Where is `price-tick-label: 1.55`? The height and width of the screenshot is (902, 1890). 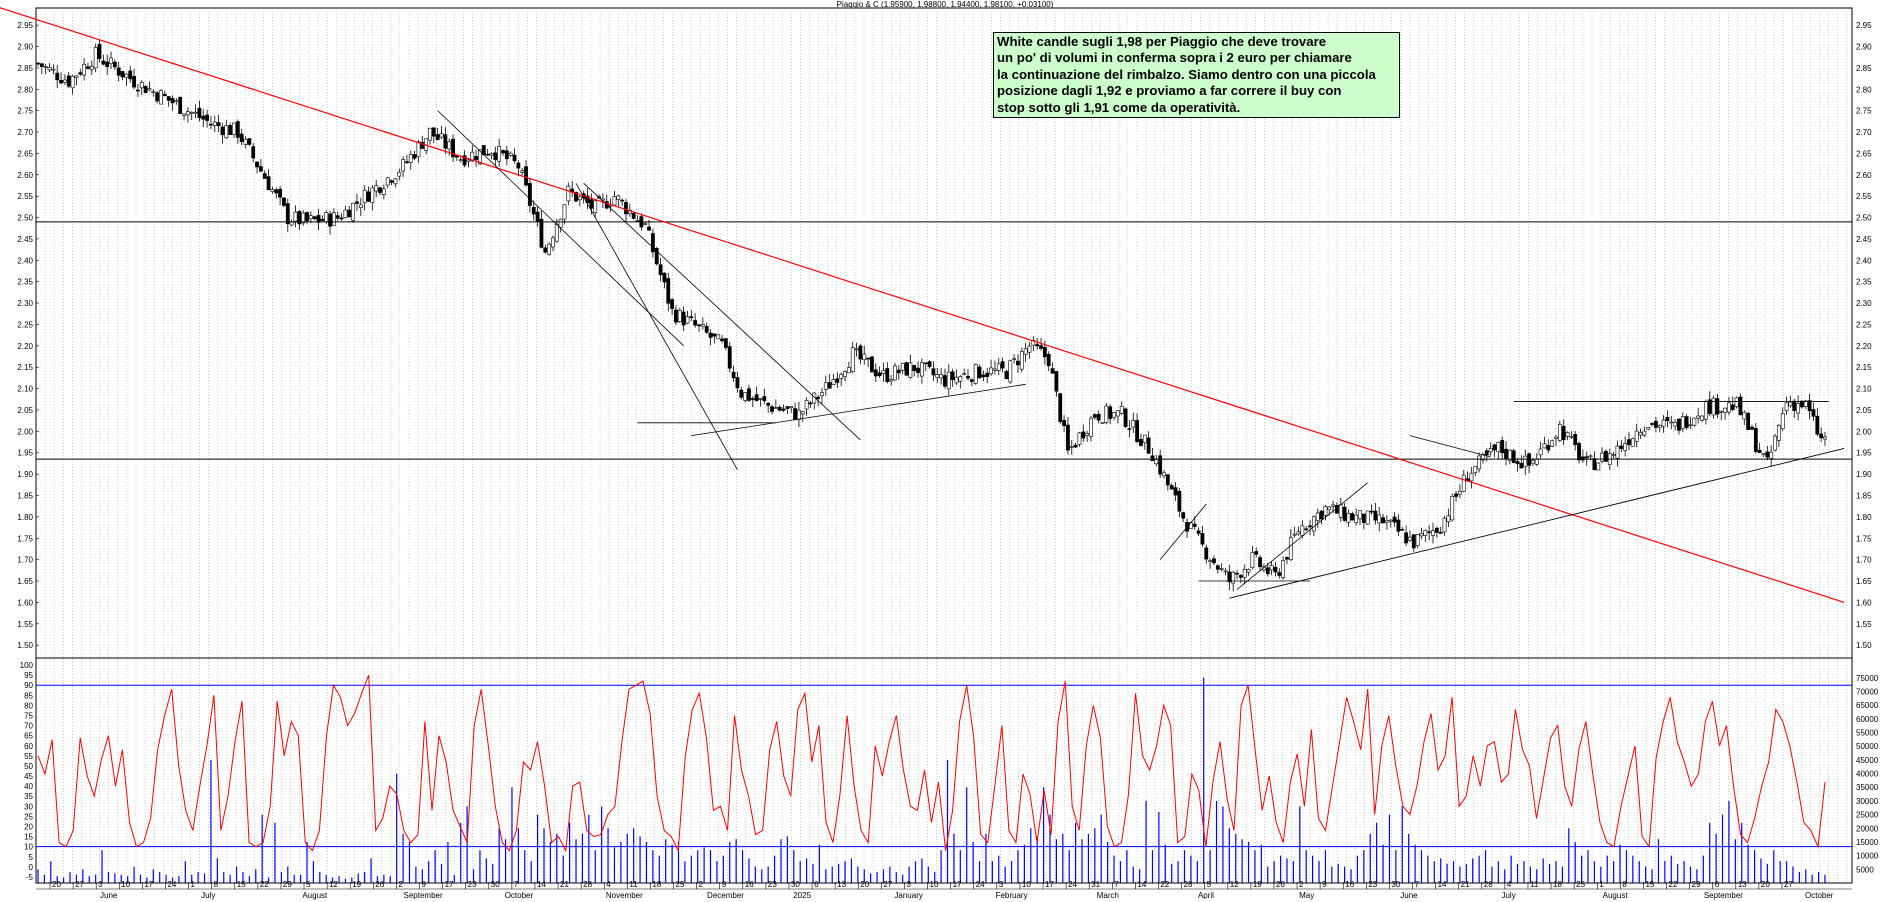
price-tick-label: 1.55 is located at coordinates (25, 624).